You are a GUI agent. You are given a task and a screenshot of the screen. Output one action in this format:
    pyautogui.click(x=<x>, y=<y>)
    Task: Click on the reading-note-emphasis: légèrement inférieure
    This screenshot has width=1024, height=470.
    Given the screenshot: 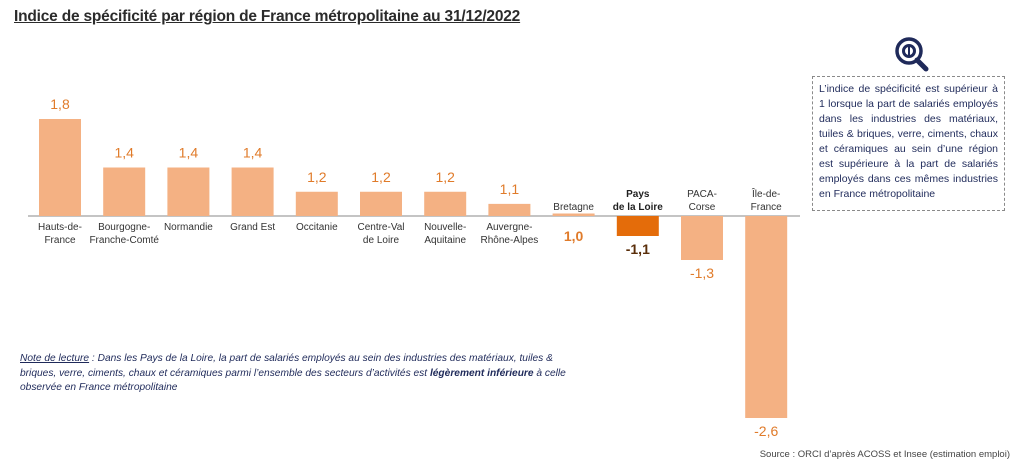 What is the action you would take?
    pyautogui.click(x=481, y=373)
    